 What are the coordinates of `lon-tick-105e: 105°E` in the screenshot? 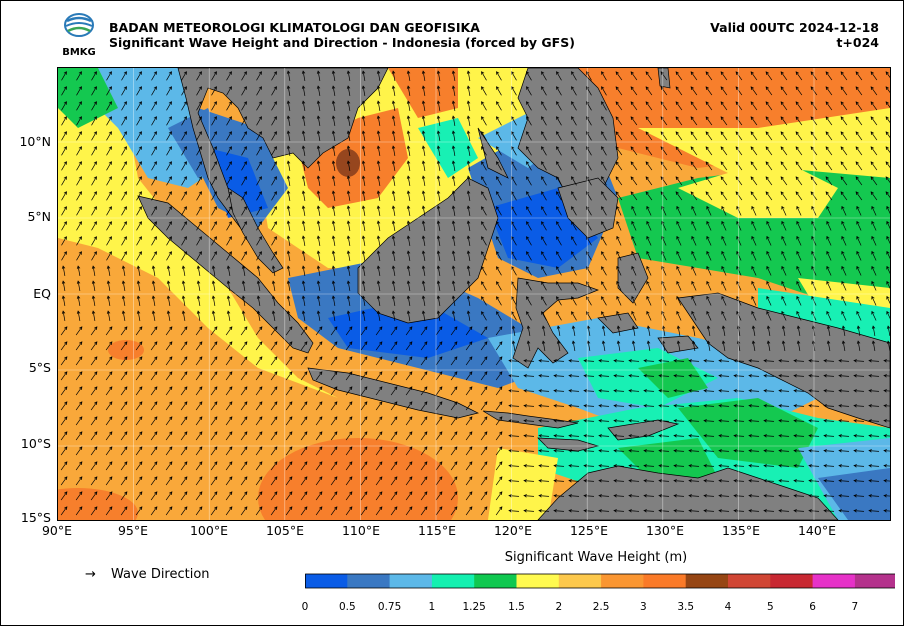 It's located at (284, 530).